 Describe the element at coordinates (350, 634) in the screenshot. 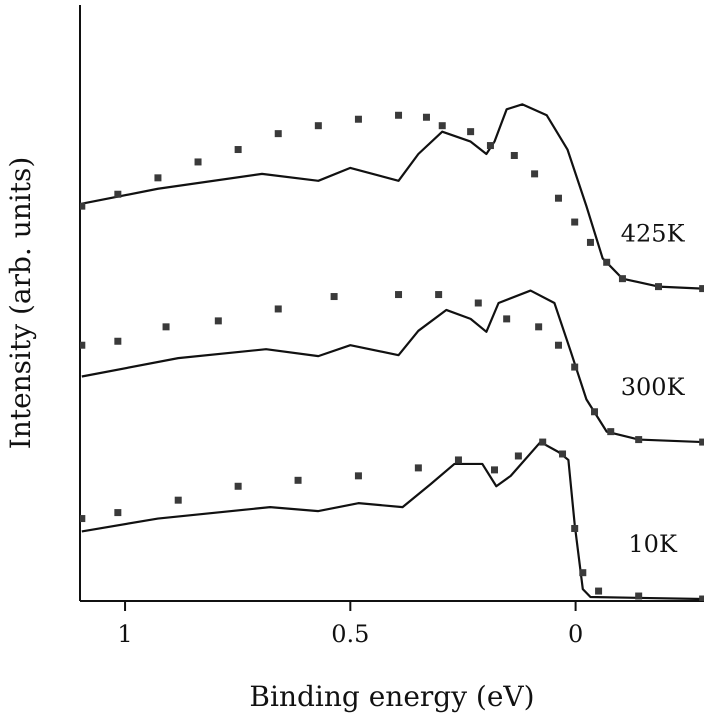

I see `x-tick-label: 0.5` at that location.